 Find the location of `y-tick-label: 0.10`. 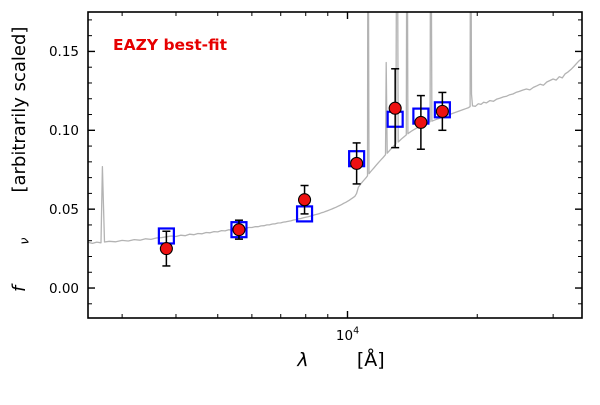

y-tick-label: 0.10 is located at coordinates (64, 131).